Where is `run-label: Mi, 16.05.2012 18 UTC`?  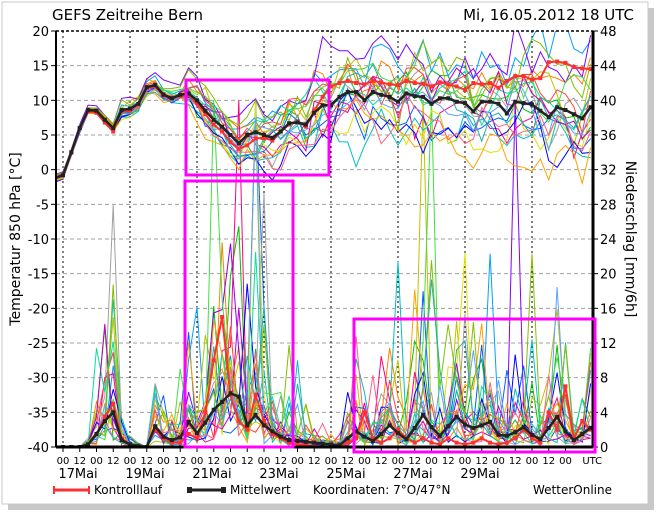
run-label: Mi, 16.05.2012 18 UTC is located at coordinates (548, 15).